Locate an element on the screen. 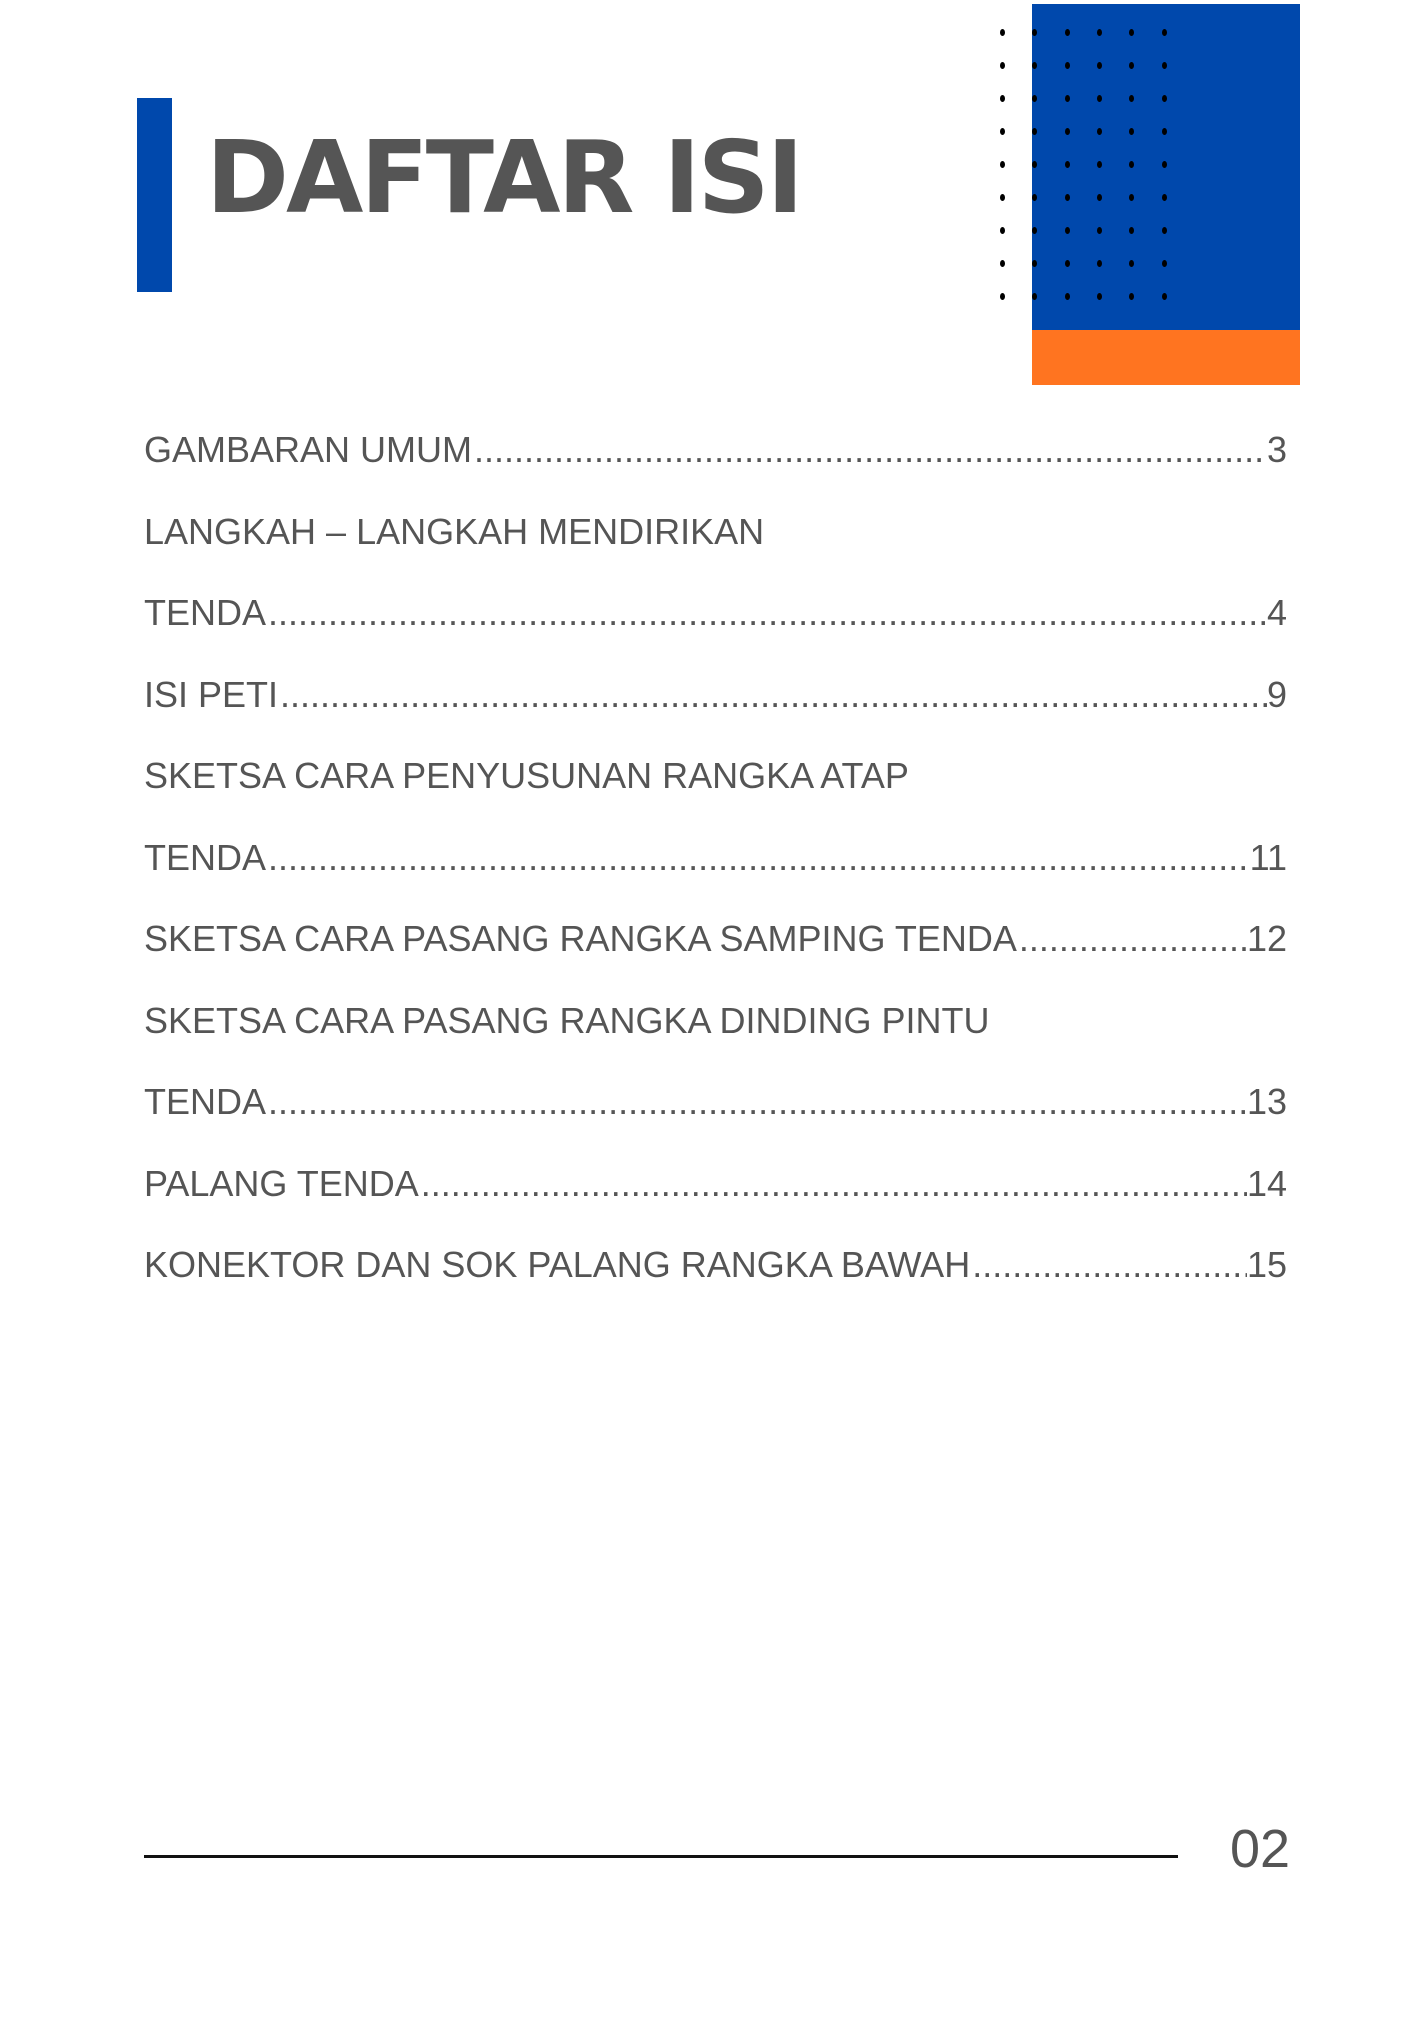  toc-entry-title-line: SKETSA CARA PENYUSUNAN RANGKA ATAP is located at coordinates (715, 776).